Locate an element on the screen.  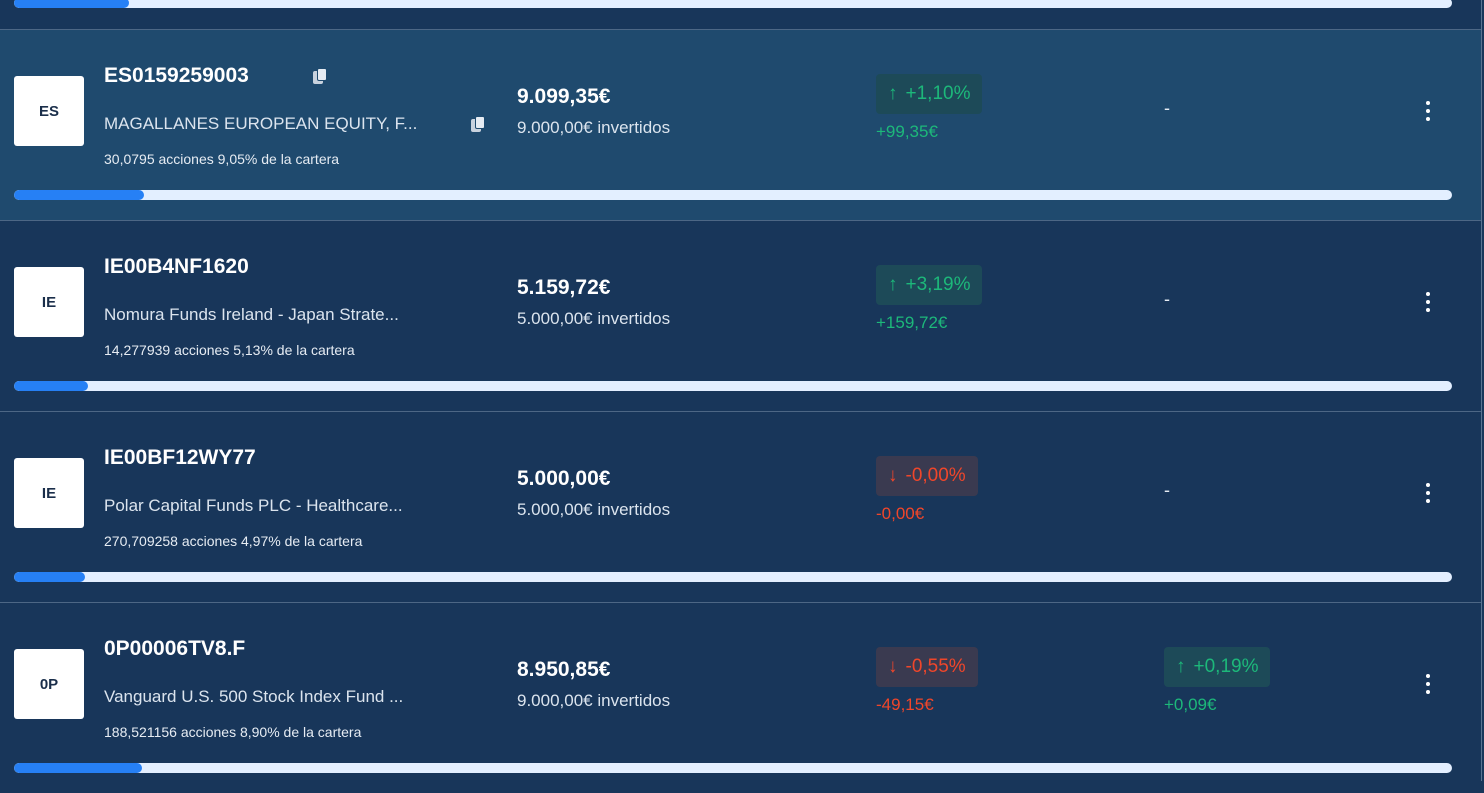
shares-info: 188,521156 acciones 8,90% de la cartera is located at coordinates (233, 732).